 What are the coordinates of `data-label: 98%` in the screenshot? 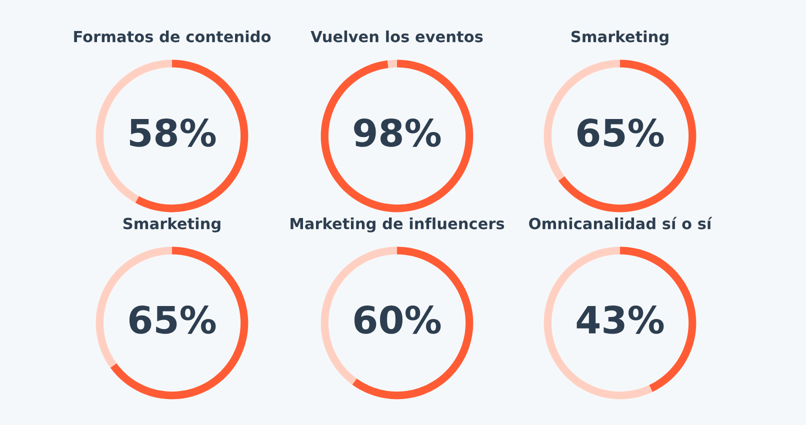 It's located at (397, 132).